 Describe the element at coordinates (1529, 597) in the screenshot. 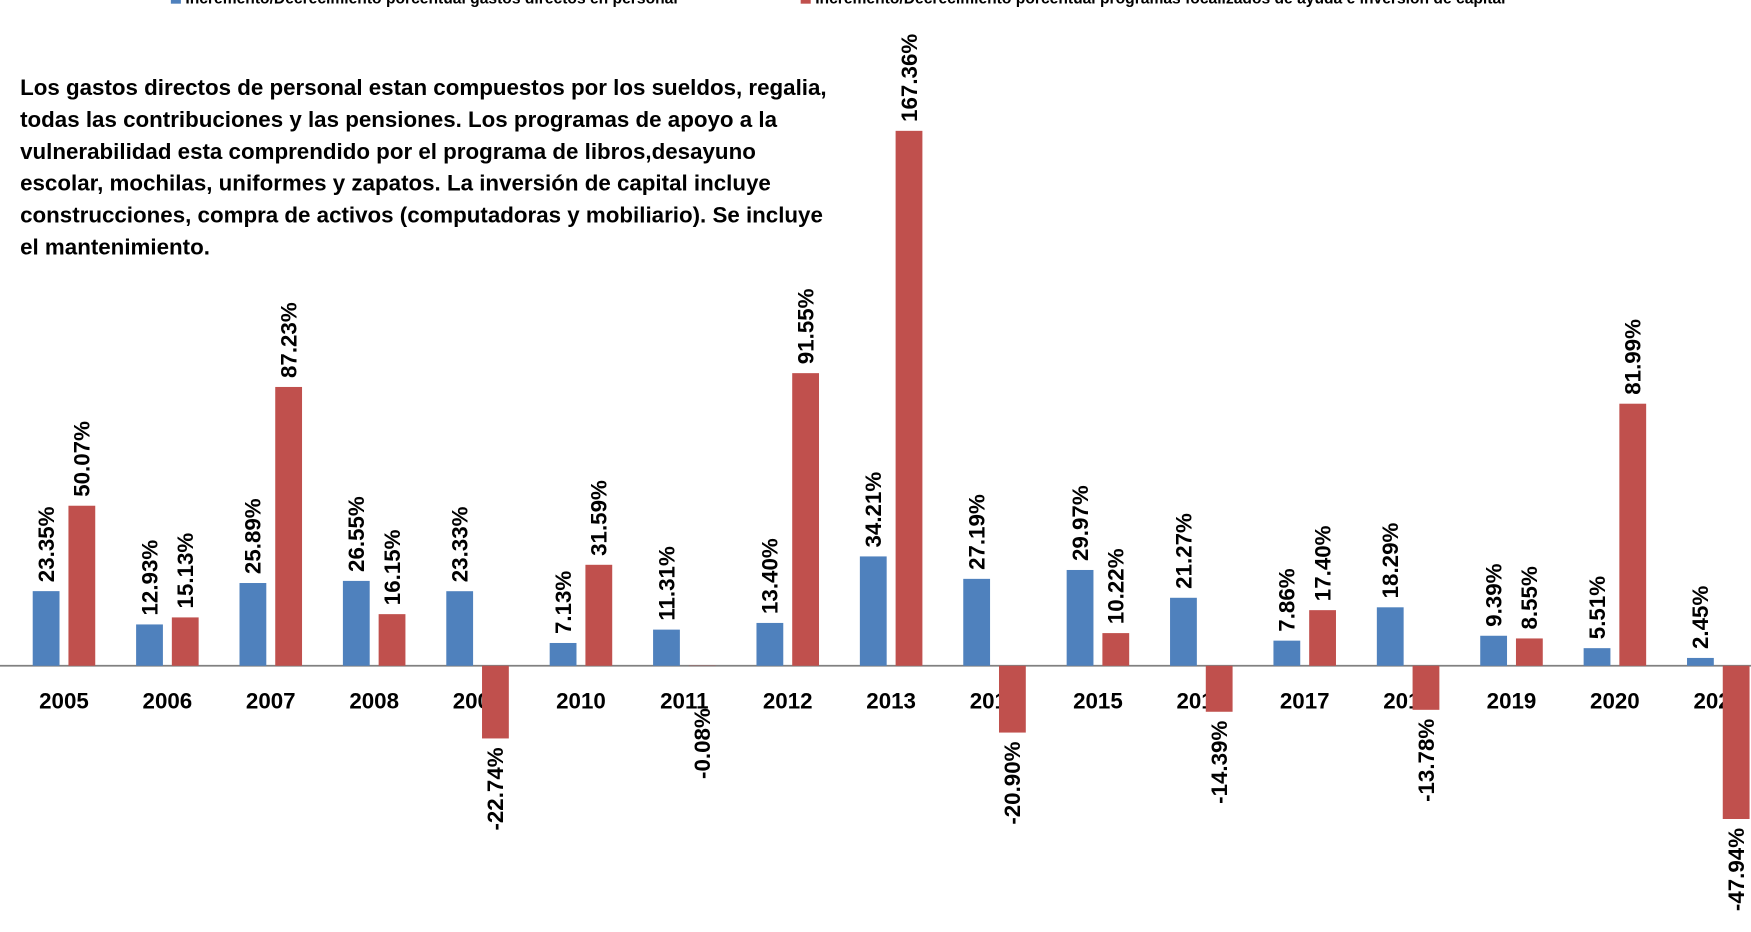

I see `data-label: 8.55%` at that location.